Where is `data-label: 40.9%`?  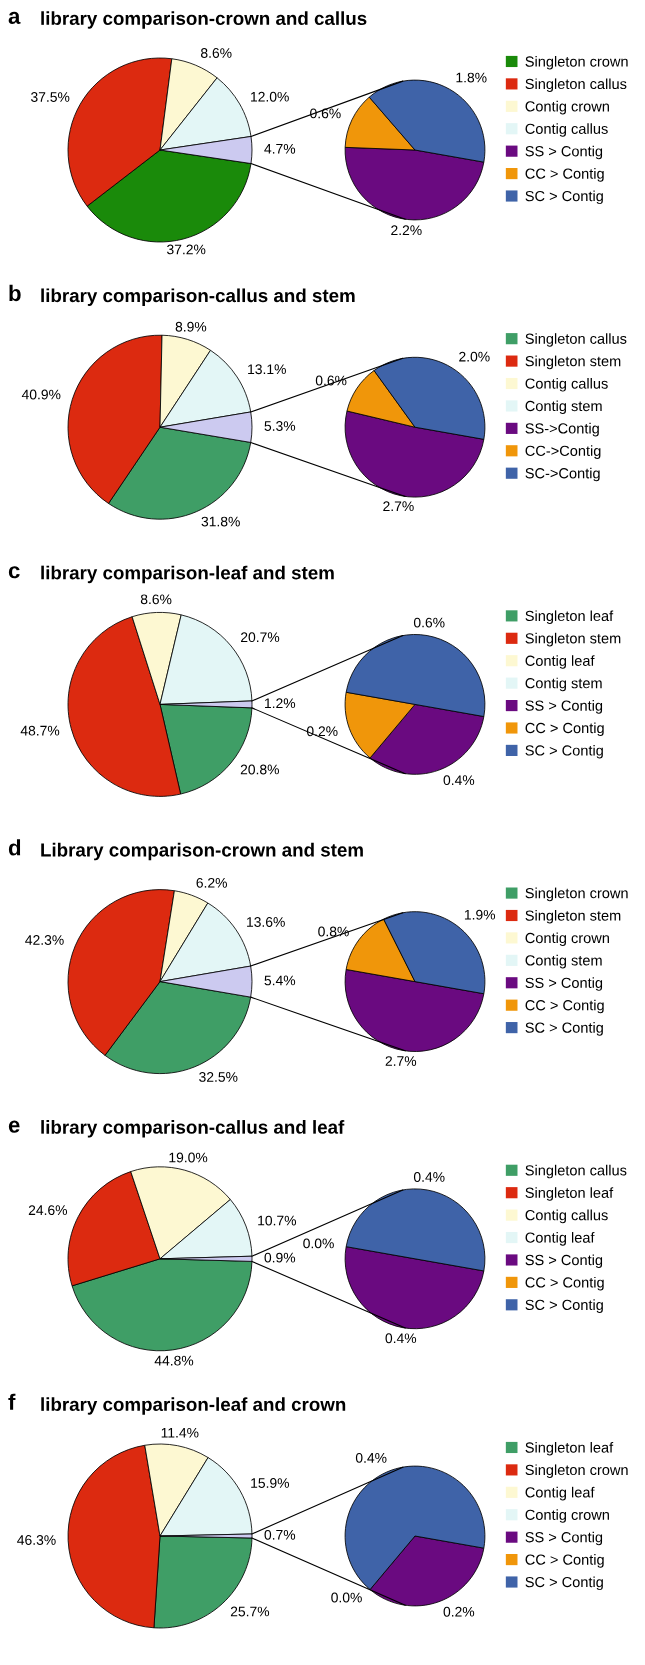
data-label: 40.9% is located at coordinates (41, 394).